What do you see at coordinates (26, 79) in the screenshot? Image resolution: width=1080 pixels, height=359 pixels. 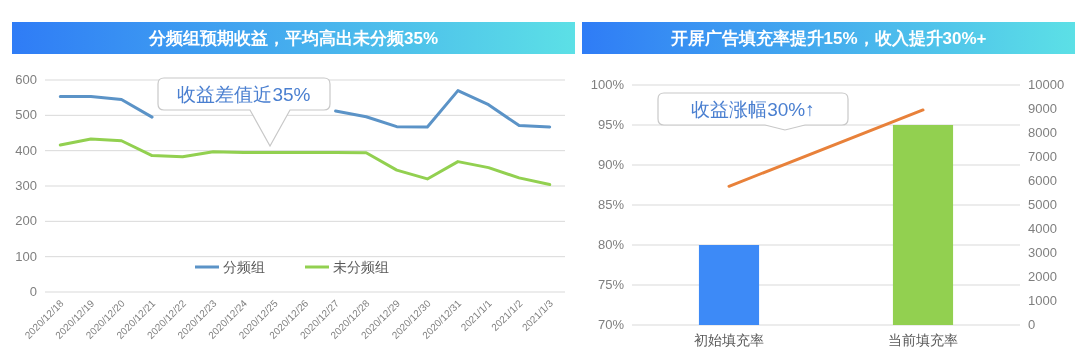 I see `y-tick-label: 600` at bounding box center [26, 79].